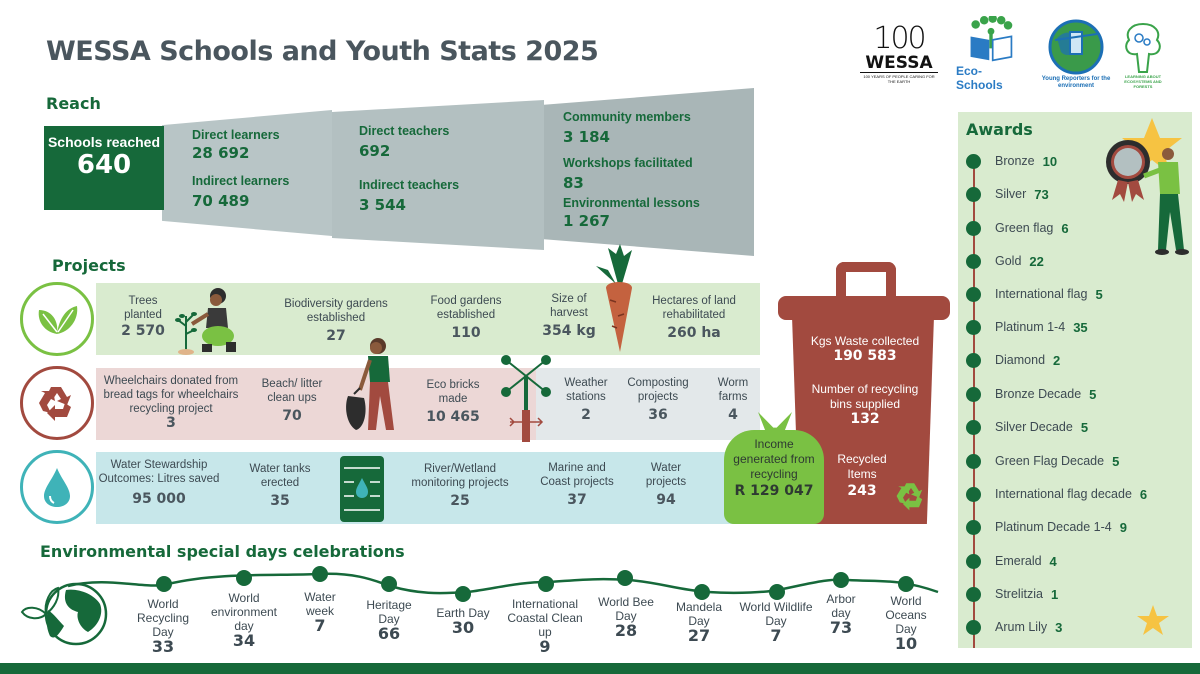  Describe the element at coordinates (1053, 527) in the screenshot. I see `award-label: Platinum Decade 1-4` at that location.